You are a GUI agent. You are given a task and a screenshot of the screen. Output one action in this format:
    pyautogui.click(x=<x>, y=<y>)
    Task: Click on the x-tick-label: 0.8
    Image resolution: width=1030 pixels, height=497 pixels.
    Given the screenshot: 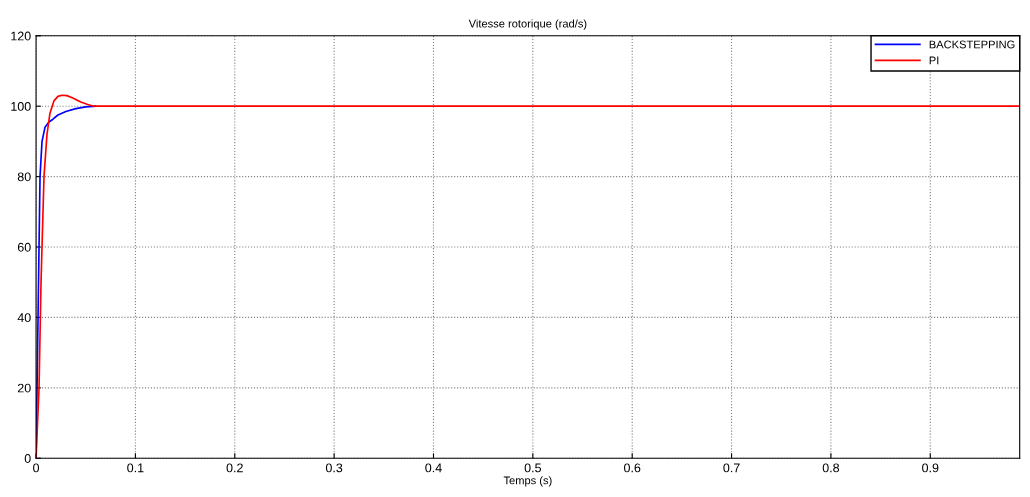 What is the action you would take?
    pyautogui.click(x=831, y=468)
    